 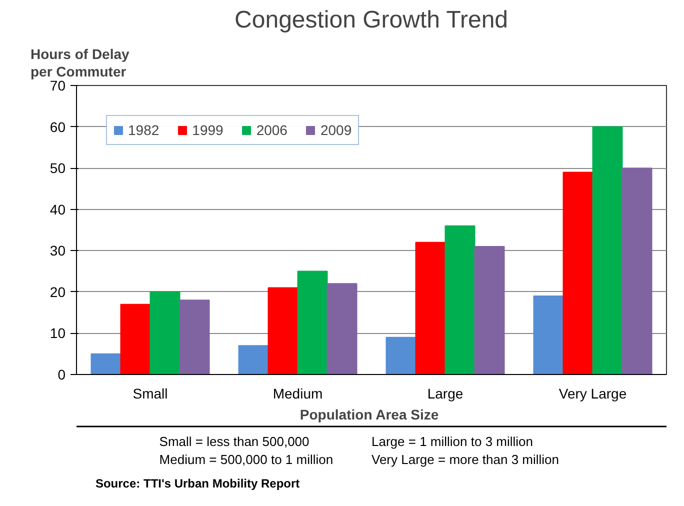 I want to click on legend-label: 2009, so click(x=336, y=130).